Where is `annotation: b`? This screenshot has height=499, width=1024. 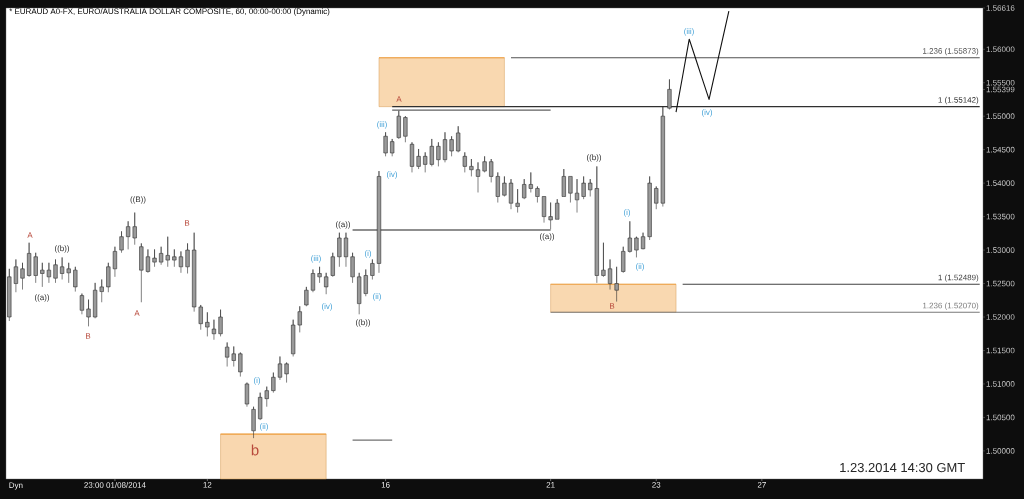 annotation: b is located at coordinates (255, 450).